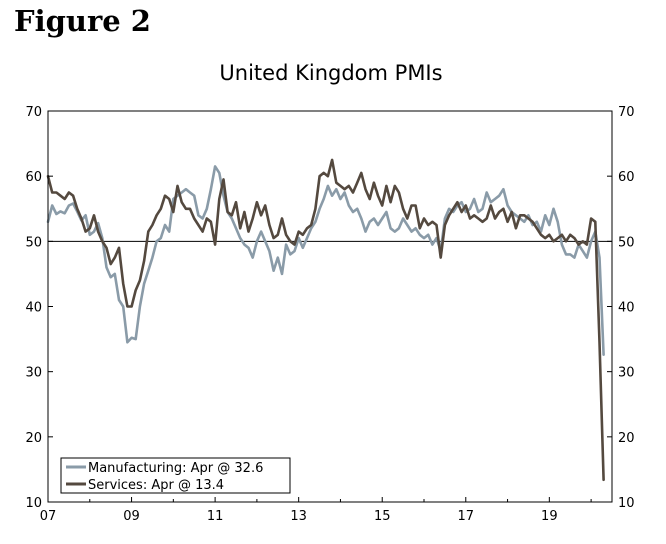 The image size is (666, 544). Describe the element at coordinates (215, 516) in the screenshot. I see `x-tick-label: 11` at that location.